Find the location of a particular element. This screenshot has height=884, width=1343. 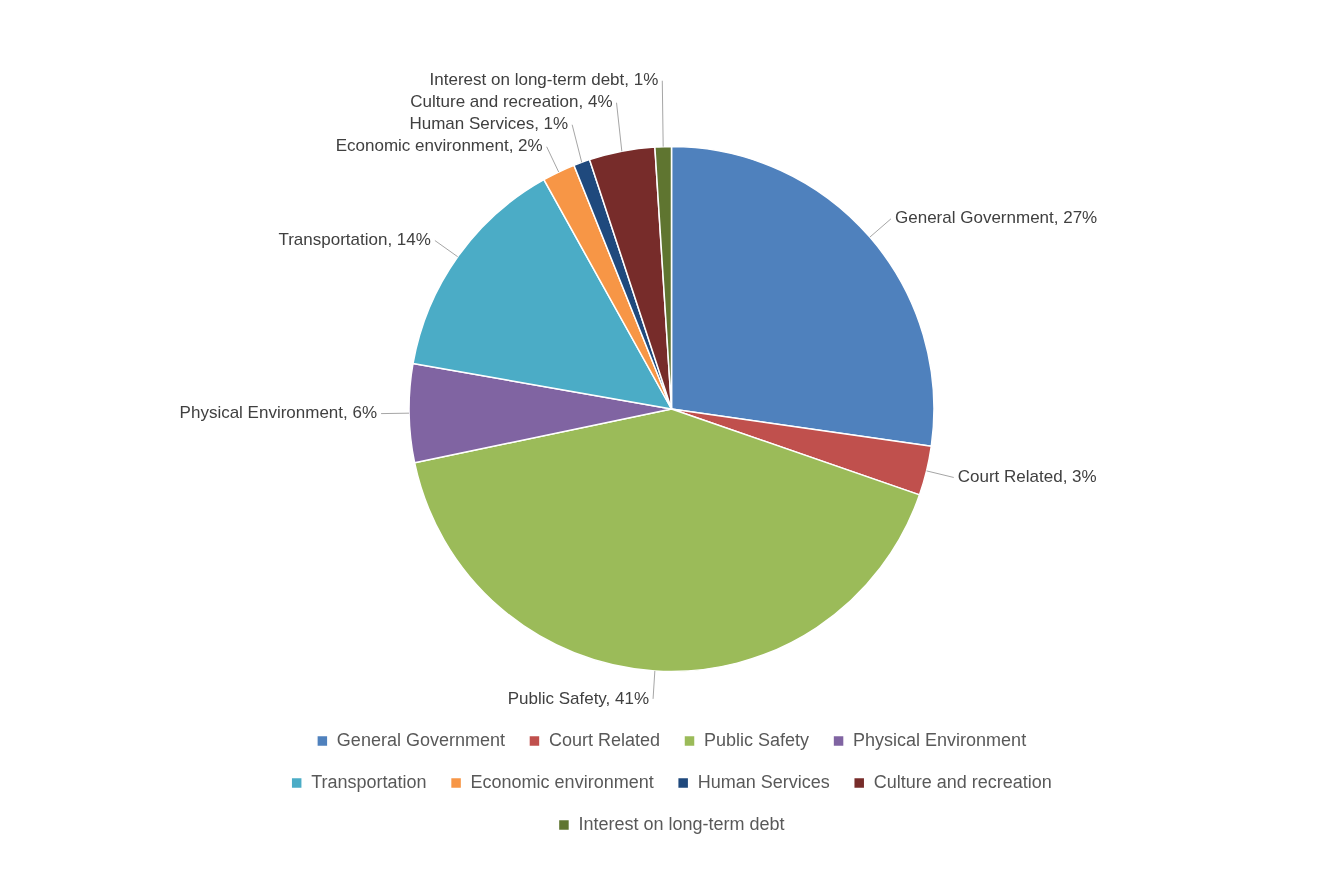

legend-label: Court Related is located at coordinates (604, 739).